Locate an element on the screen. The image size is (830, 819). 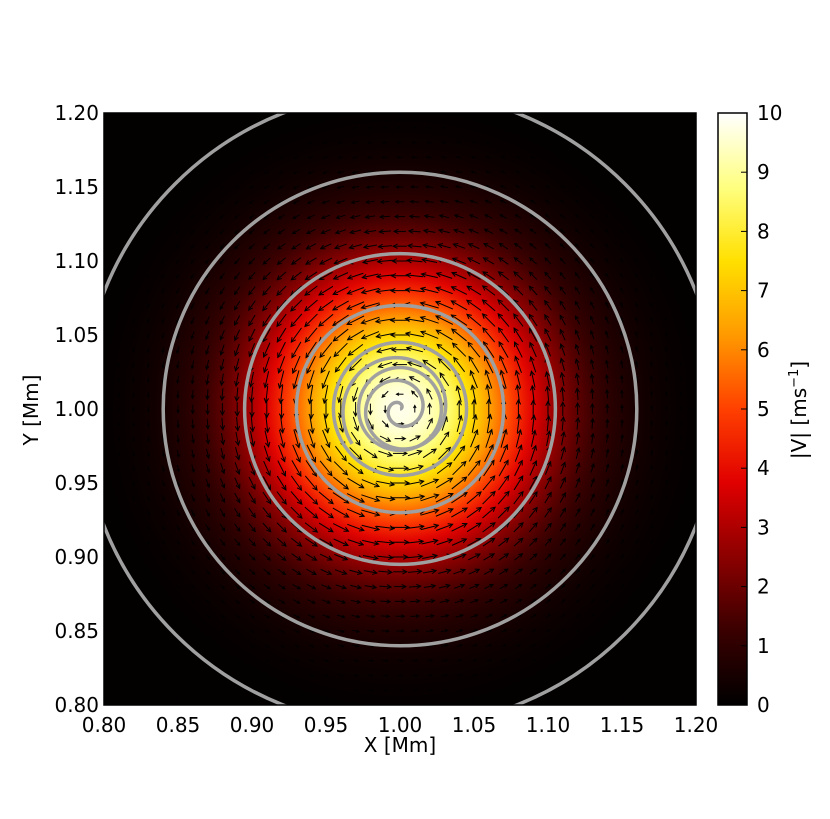
colorbar-tick-label: 8 is located at coordinates (763, 231).